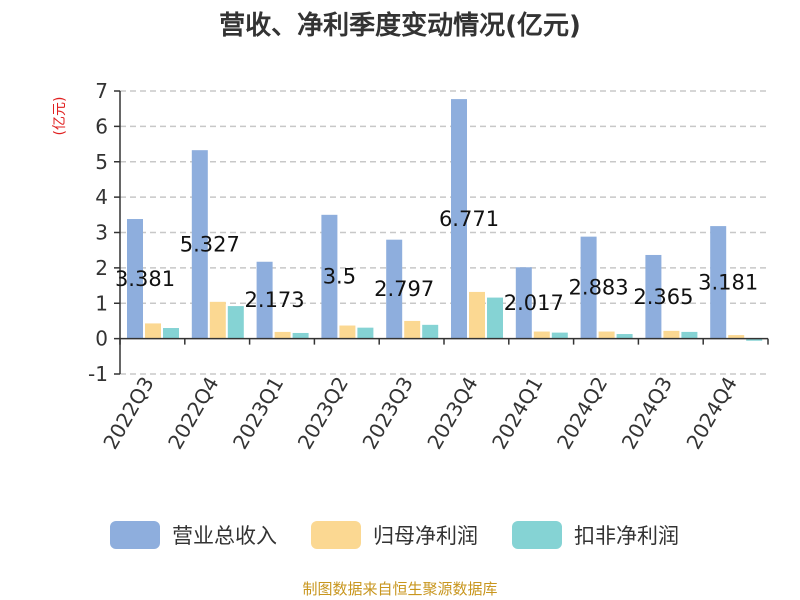 The height and width of the screenshot is (600, 800). I want to click on x-tick-label: 2024Q4, so click(711, 413).